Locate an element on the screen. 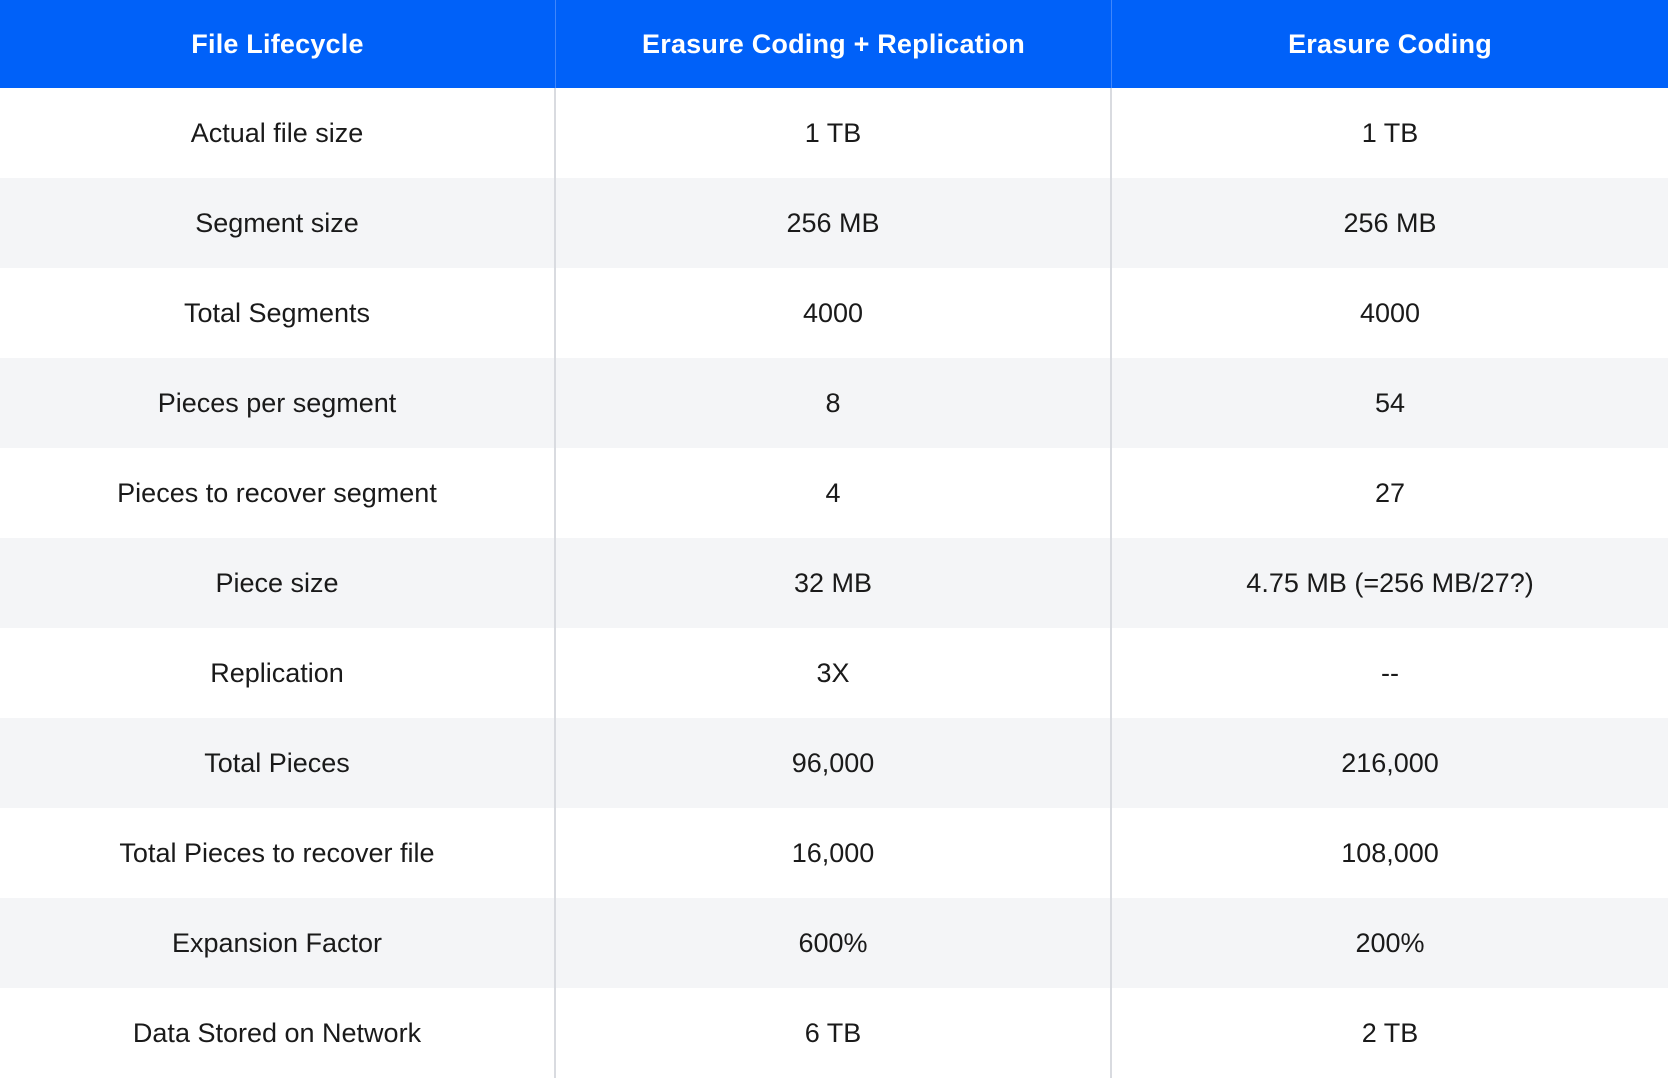  table-row: Pieces to recover segment 4 27 is located at coordinates (834, 493).